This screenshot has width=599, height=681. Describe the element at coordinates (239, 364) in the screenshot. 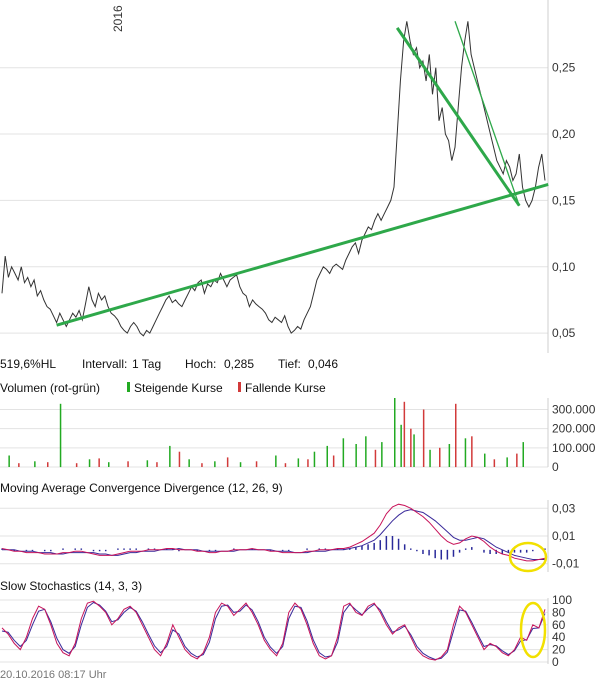

I see `high-value: 0,285` at that location.